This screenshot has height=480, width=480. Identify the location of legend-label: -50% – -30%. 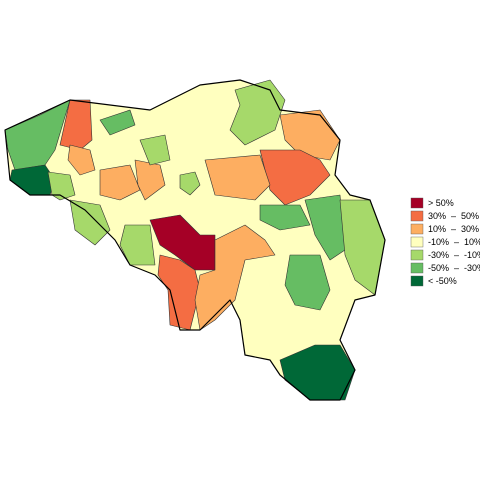
(454, 268).